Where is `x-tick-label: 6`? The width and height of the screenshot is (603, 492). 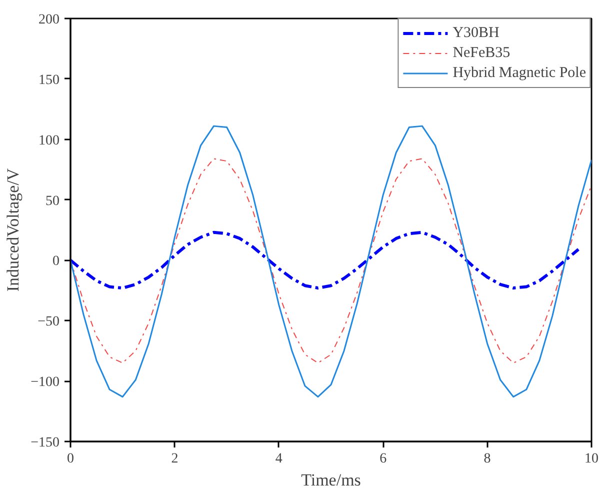
x-tick-label: 6 is located at coordinates (383, 459).